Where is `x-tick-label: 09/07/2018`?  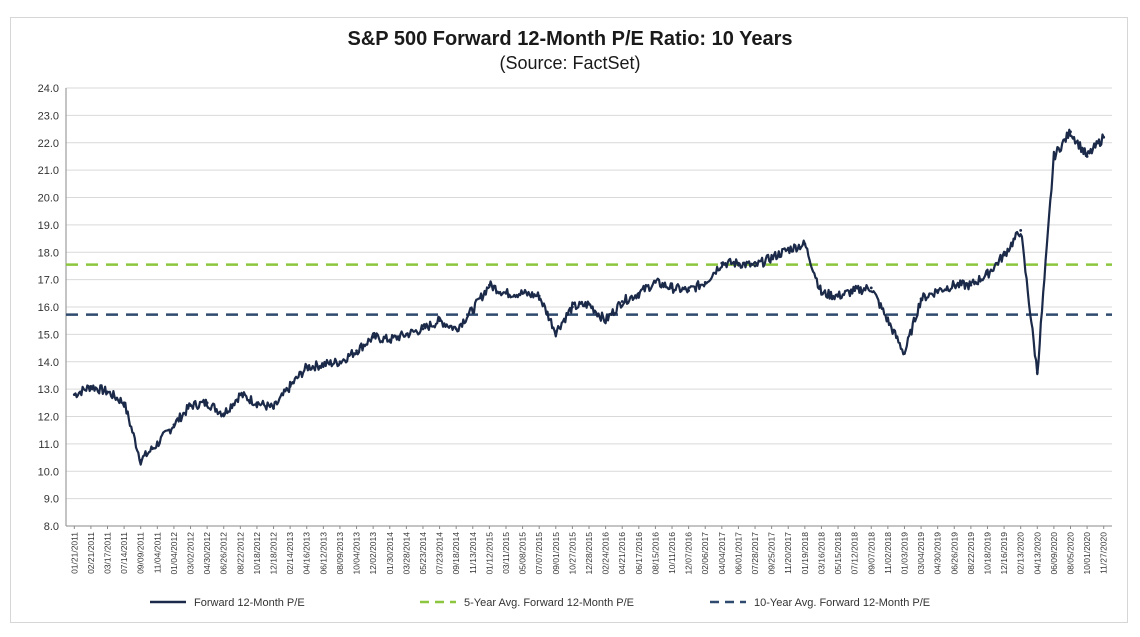
x-tick-label: 09/07/2018 is located at coordinates (871, 553).